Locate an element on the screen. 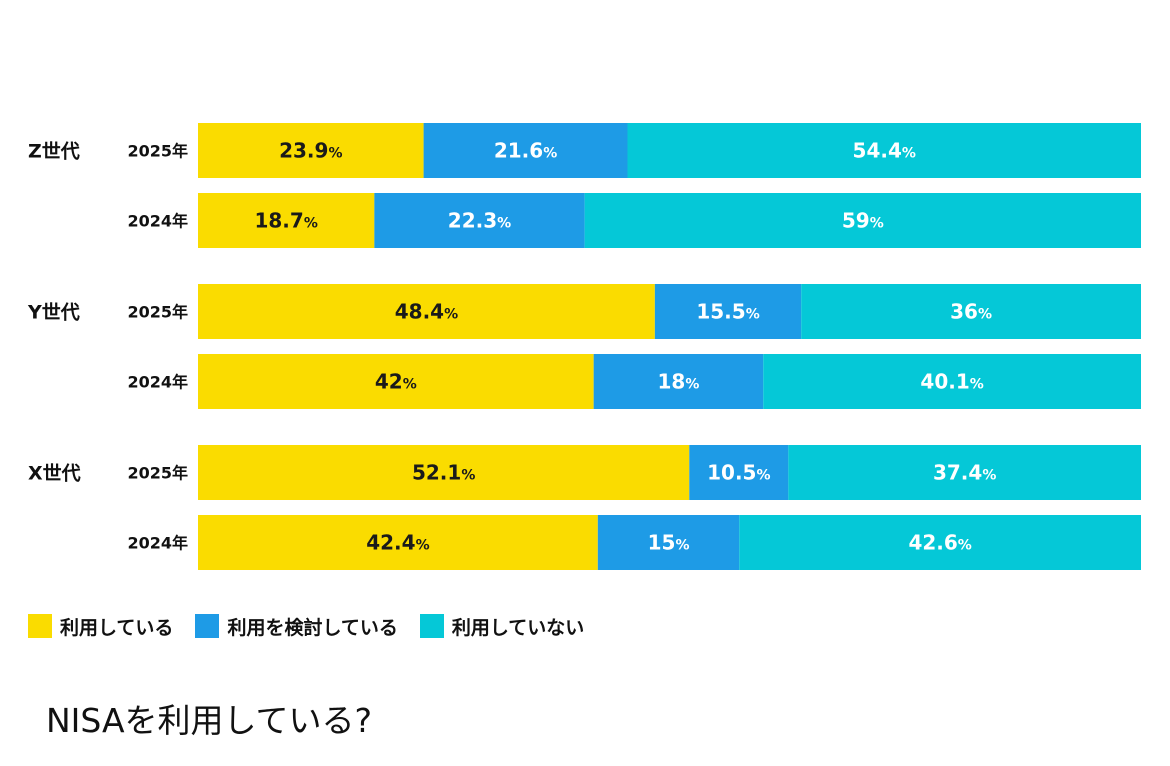 The image size is (1170, 766). data-label: 54.4% is located at coordinates (884, 151).